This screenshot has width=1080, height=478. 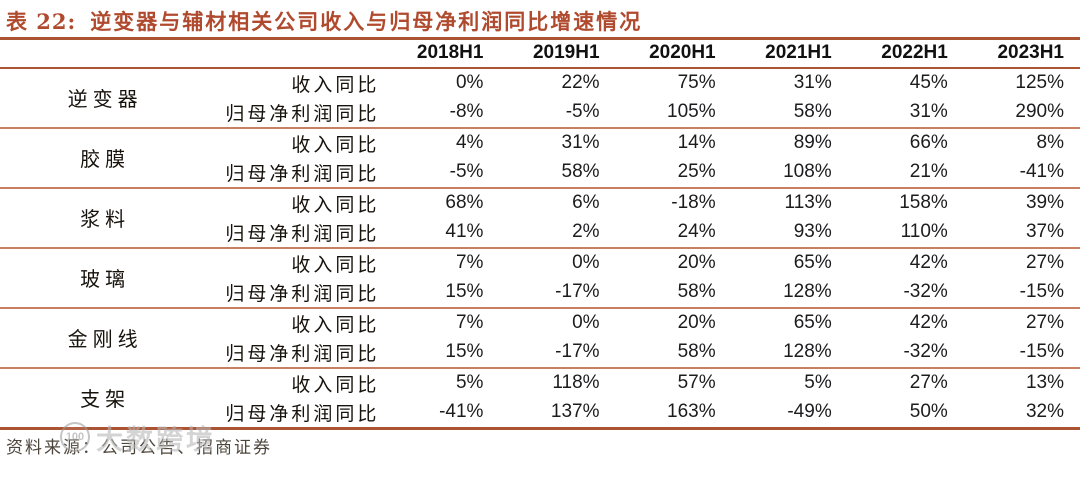 I want to click on value-cell: 5%, so click(x=818, y=382).